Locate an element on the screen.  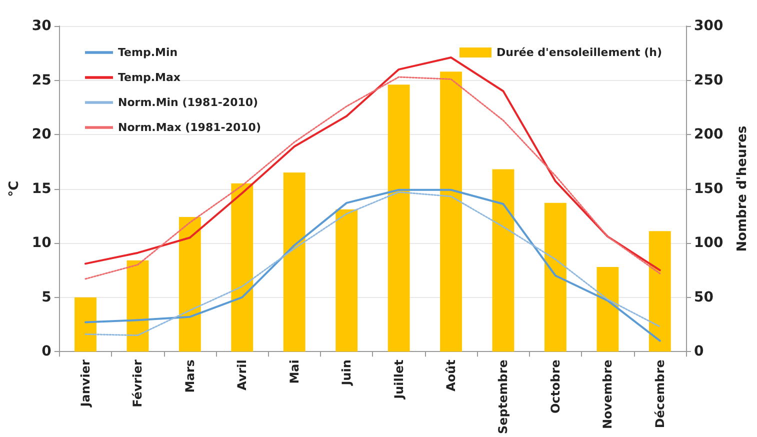
x-tick-label: Mars is located at coordinates (189, 376).